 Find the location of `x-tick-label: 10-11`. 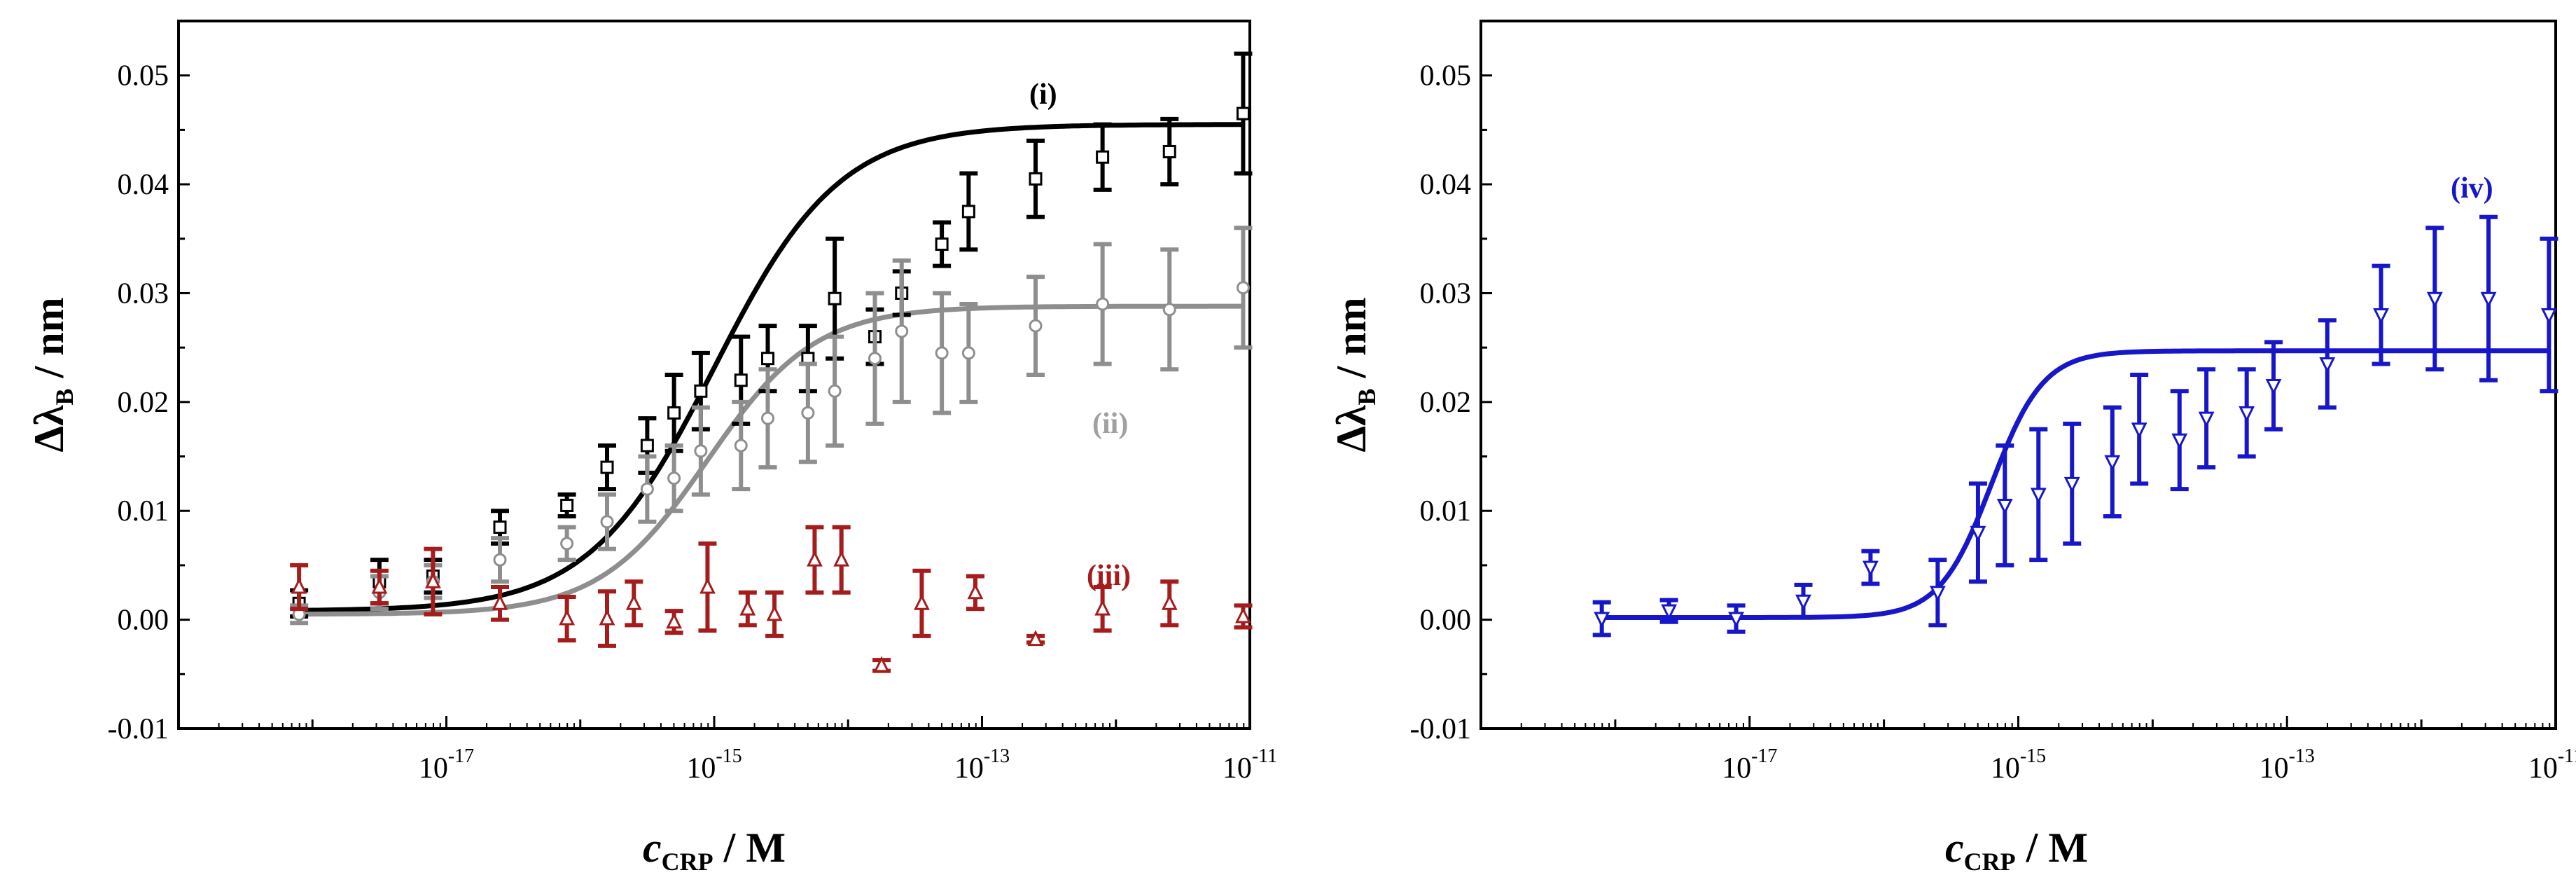

x-tick-label: 10-11 is located at coordinates (1250, 765).